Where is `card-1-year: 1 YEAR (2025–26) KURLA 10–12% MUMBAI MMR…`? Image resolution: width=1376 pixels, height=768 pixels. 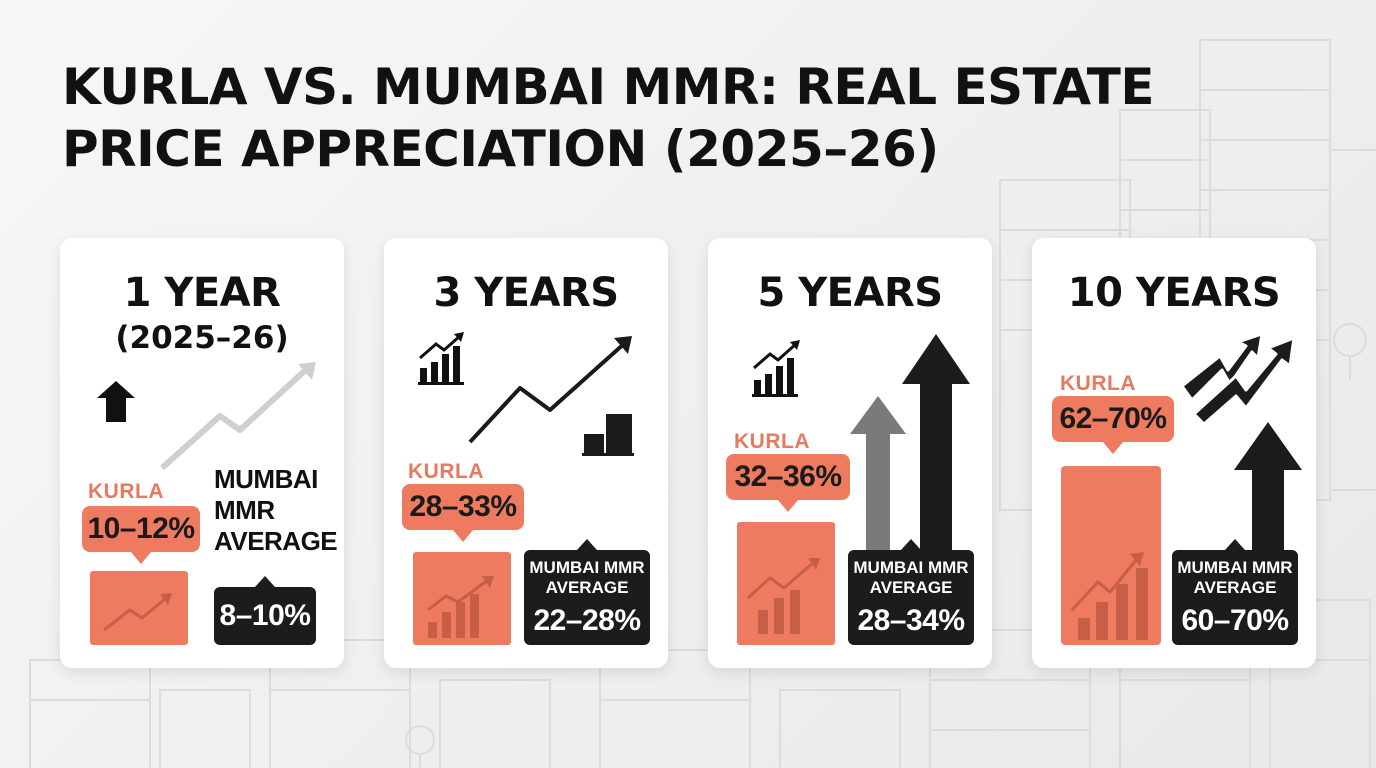
card-1-year: 1 YEAR (2025–26) KURLA 10–12% MUMBAI MMR… is located at coordinates (202, 453).